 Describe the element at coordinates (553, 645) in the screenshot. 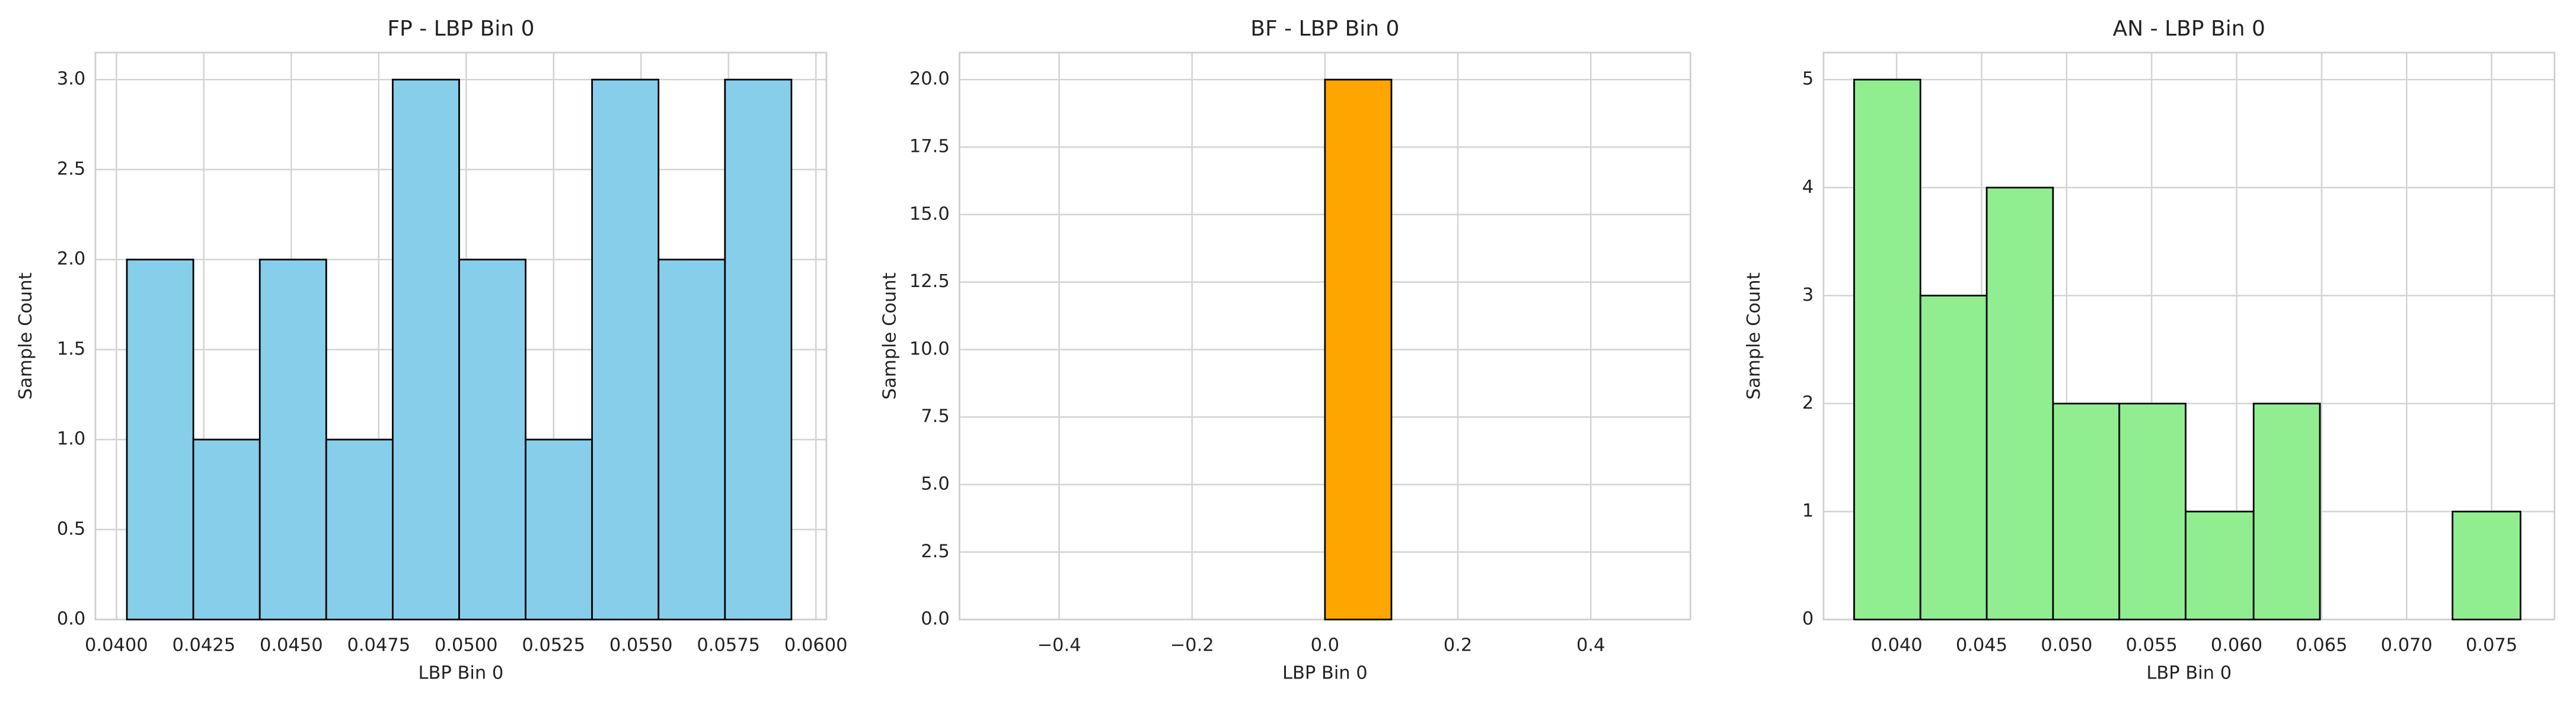

I see `x-tick-label: 0.0525` at that location.